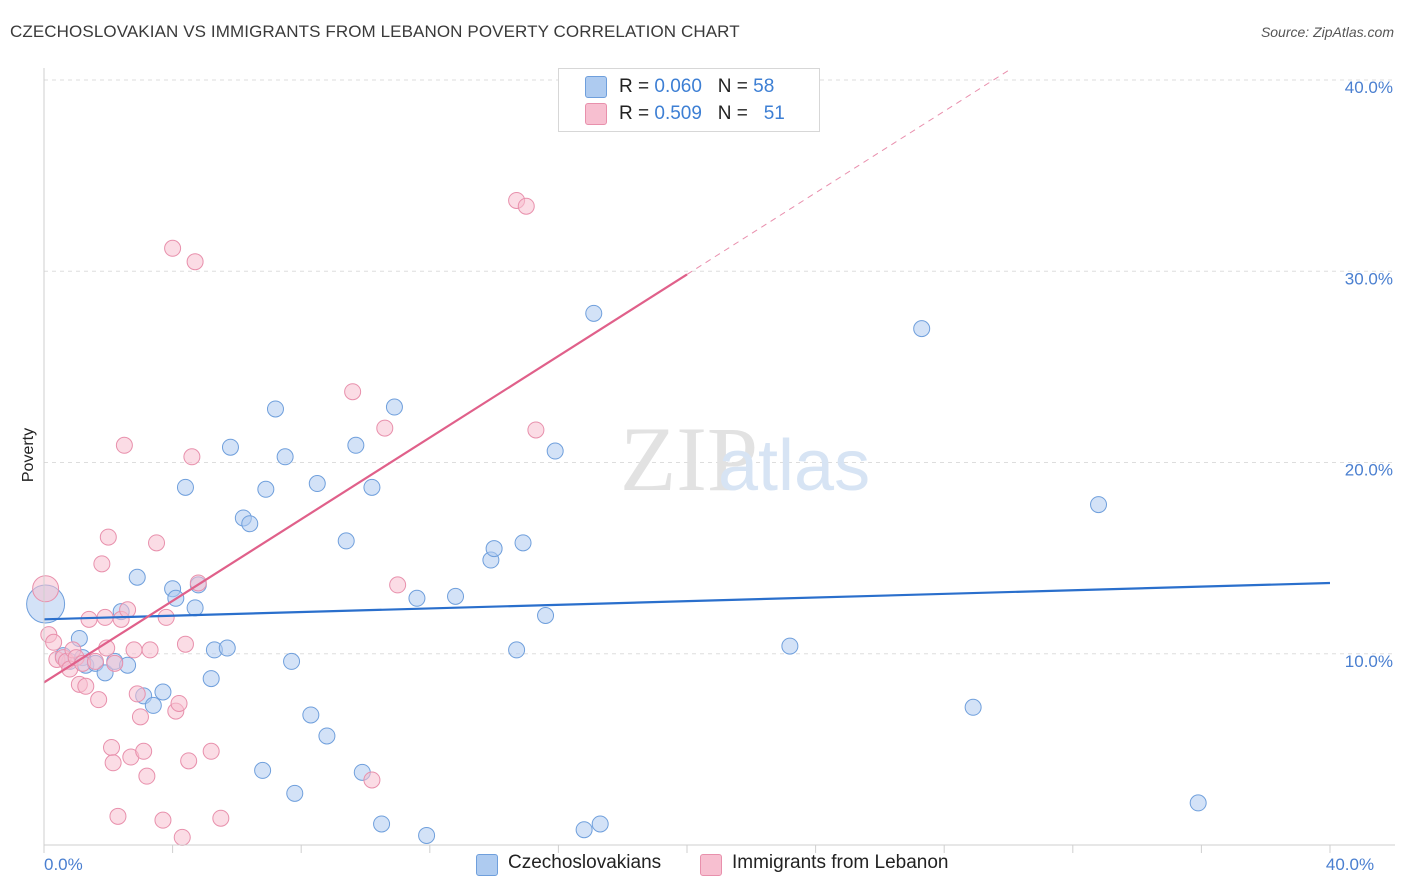 The height and width of the screenshot is (892, 1406). I want to click on y-tick-label: 20.0%, so click(1369, 470).